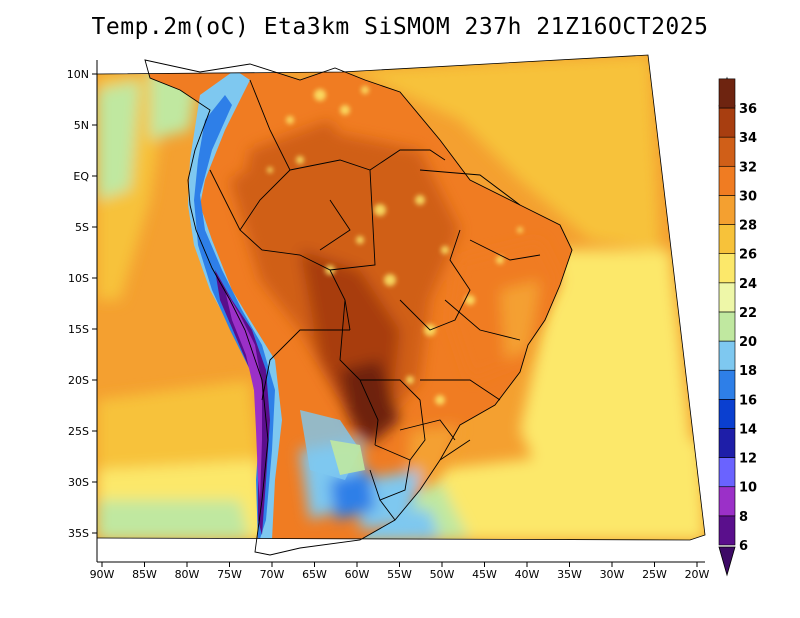 The width and height of the screenshot is (800, 618). What do you see at coordinates (187, 574) in the screenshot?
I see `lon-label: 80W` at bounding box center [187, 574].